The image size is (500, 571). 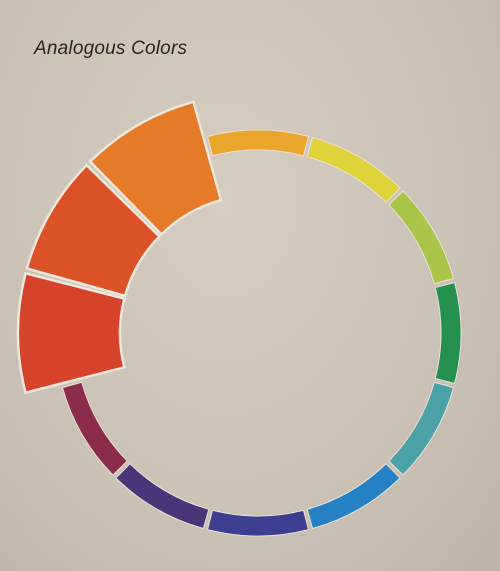 What do you see at coordinates (258, 143) in the screenshot?
I see `yellow-orange-segment` at bounding box center [258, 143].